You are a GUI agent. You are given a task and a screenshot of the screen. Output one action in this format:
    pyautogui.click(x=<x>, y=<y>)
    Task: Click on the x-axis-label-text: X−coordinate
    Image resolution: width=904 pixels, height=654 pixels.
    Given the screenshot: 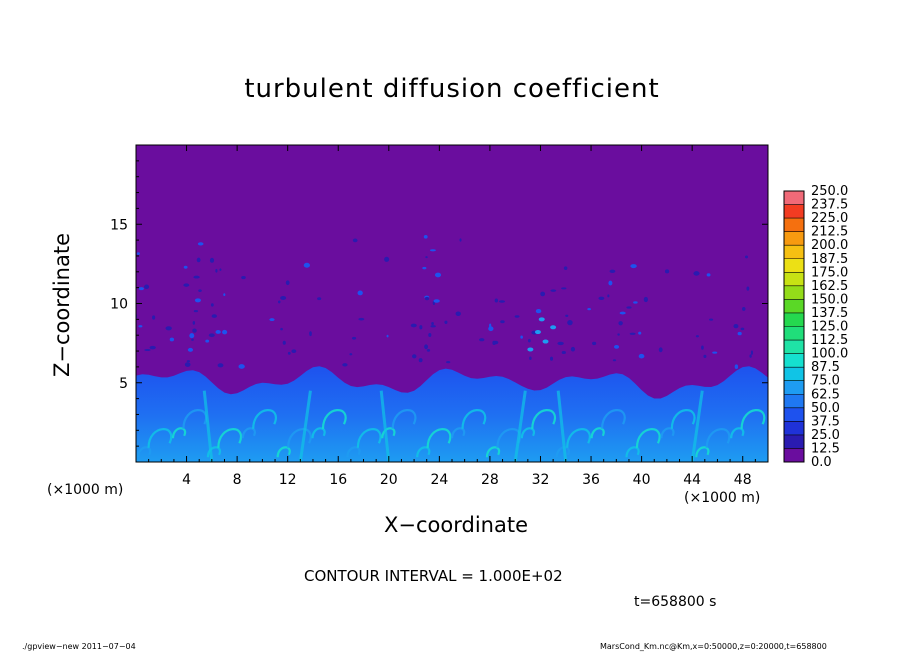 What is the action you would take?
    pyautogui.click(x=456, y=525)
    